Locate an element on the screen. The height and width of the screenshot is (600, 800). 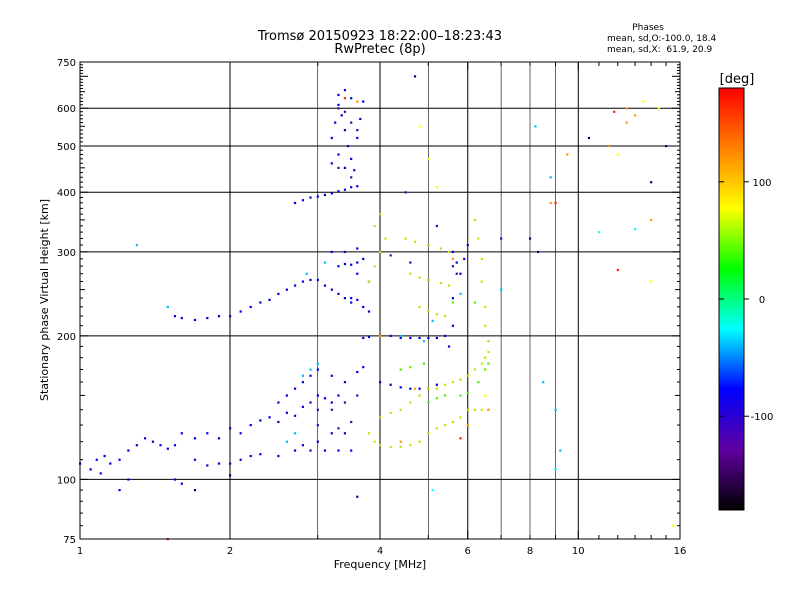
colorbar-tick-label: -100 is located at coordinates (762, 417).